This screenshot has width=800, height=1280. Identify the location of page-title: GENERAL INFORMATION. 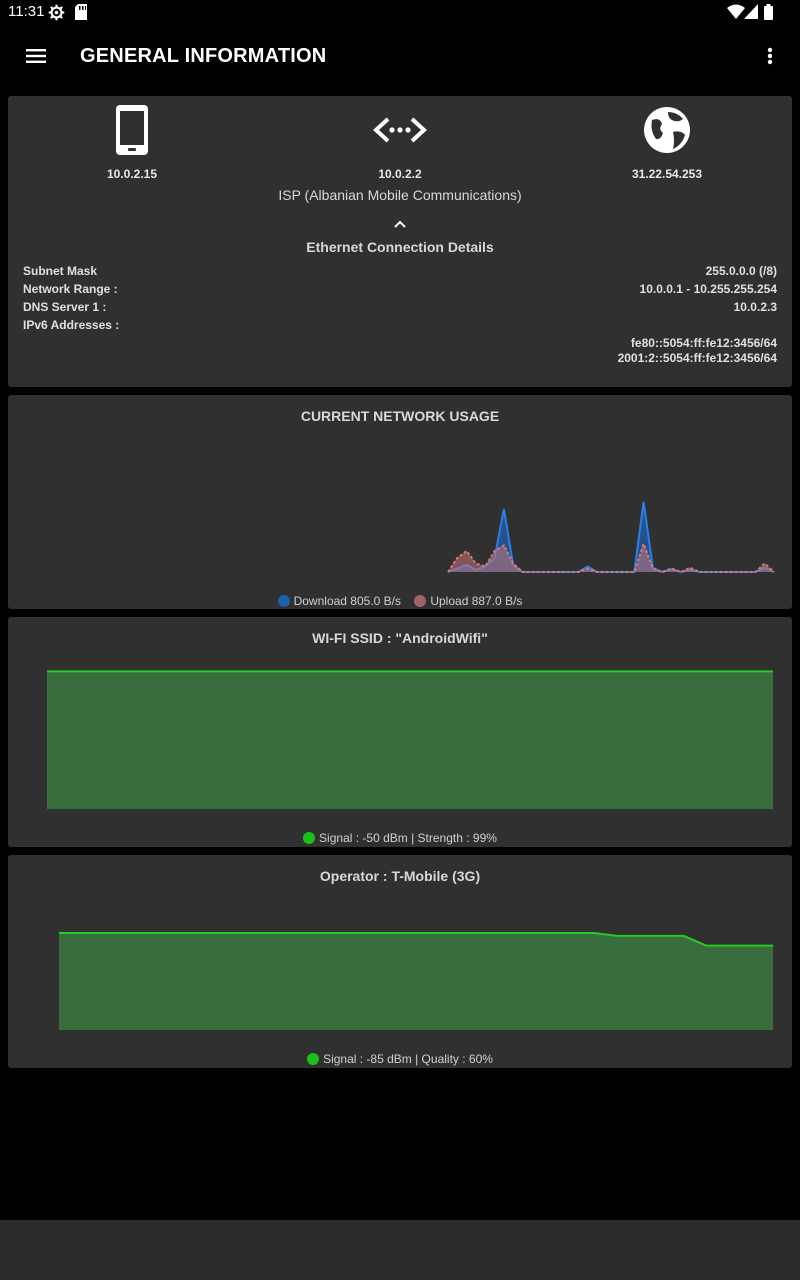
(203, 56).